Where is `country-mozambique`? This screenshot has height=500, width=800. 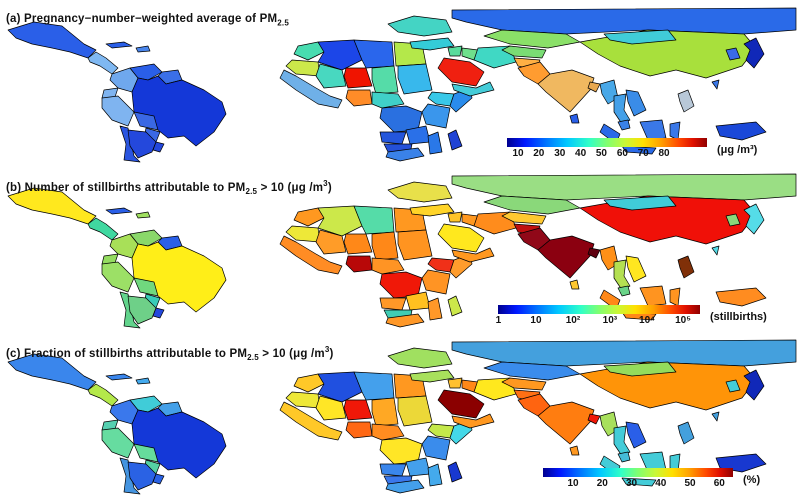 country-mozambique is located at coordinates (435, 309).